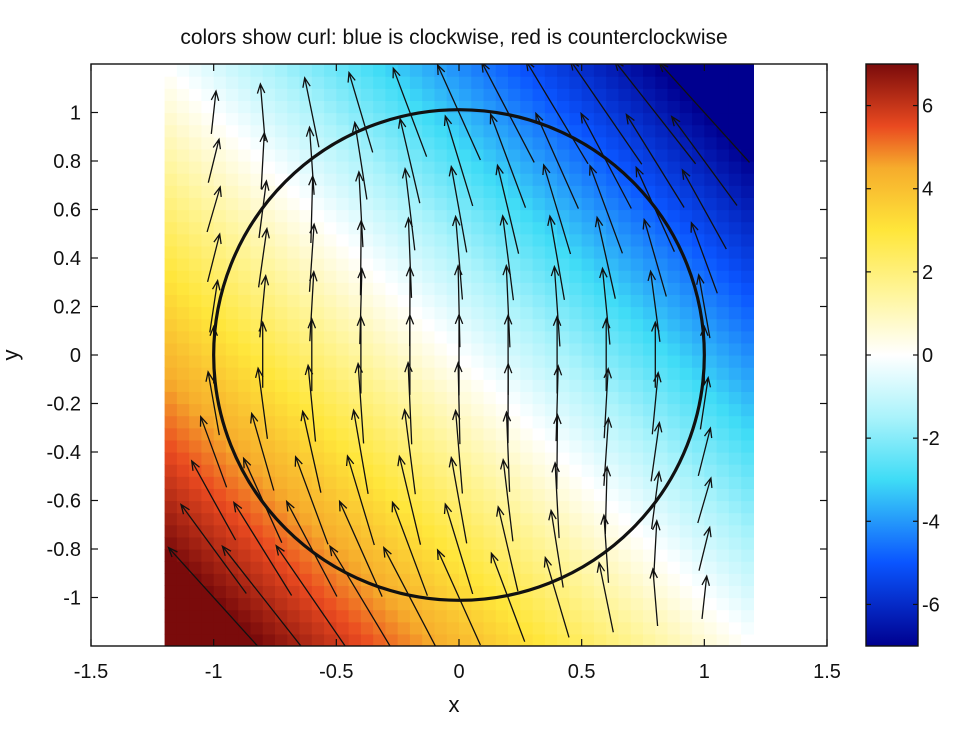  Describe the element at coordinates (75, 114) in the screenshot. I see `y-tick-label: 1` at that location.